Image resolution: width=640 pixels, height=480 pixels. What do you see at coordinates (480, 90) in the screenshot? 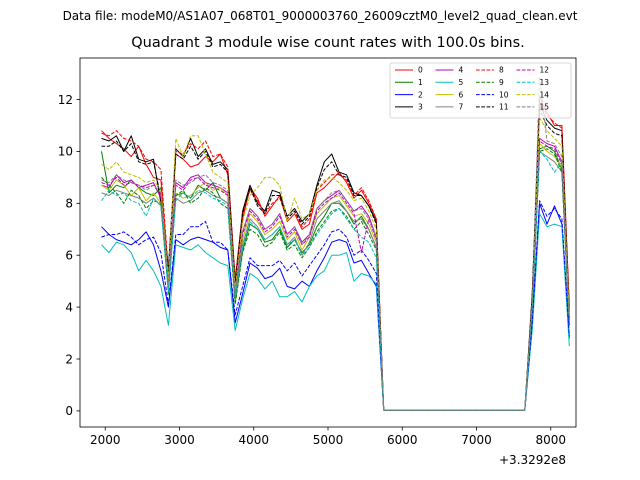
I see `legend-box` at bounding box center [480, 90].